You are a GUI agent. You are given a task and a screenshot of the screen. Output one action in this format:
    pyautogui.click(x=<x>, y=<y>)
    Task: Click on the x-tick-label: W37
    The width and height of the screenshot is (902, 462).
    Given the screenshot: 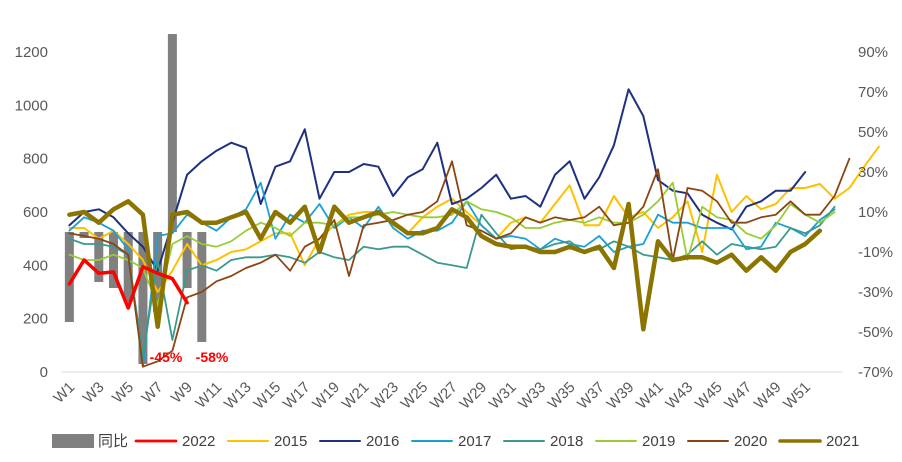 What is the action you would take?
    pyautogui.click(x=591, y=396)
    